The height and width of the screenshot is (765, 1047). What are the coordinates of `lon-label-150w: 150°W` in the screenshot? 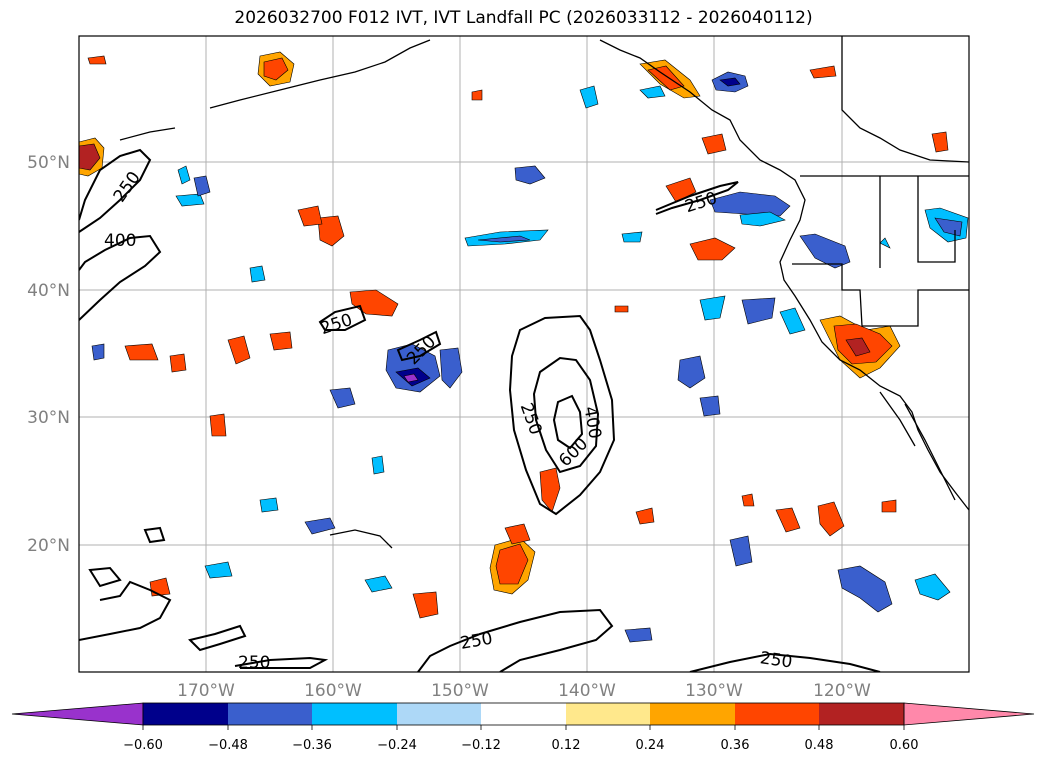 It's located at (460, 691).